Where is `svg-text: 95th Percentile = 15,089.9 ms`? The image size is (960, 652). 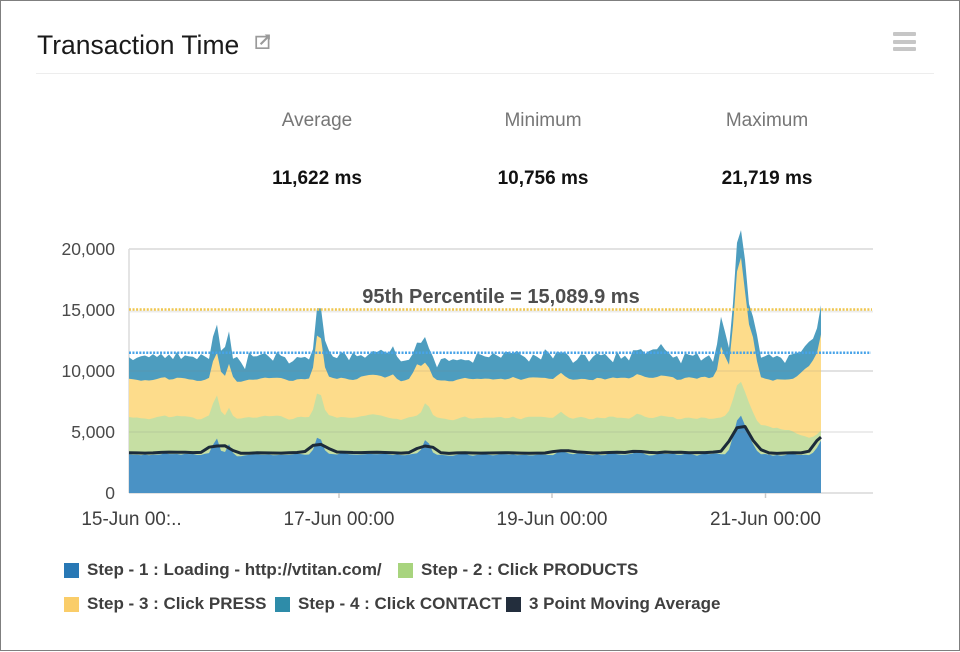
svg-text: 95th Percentile = 15,089.9 ms is located at coordinates (500, 297).